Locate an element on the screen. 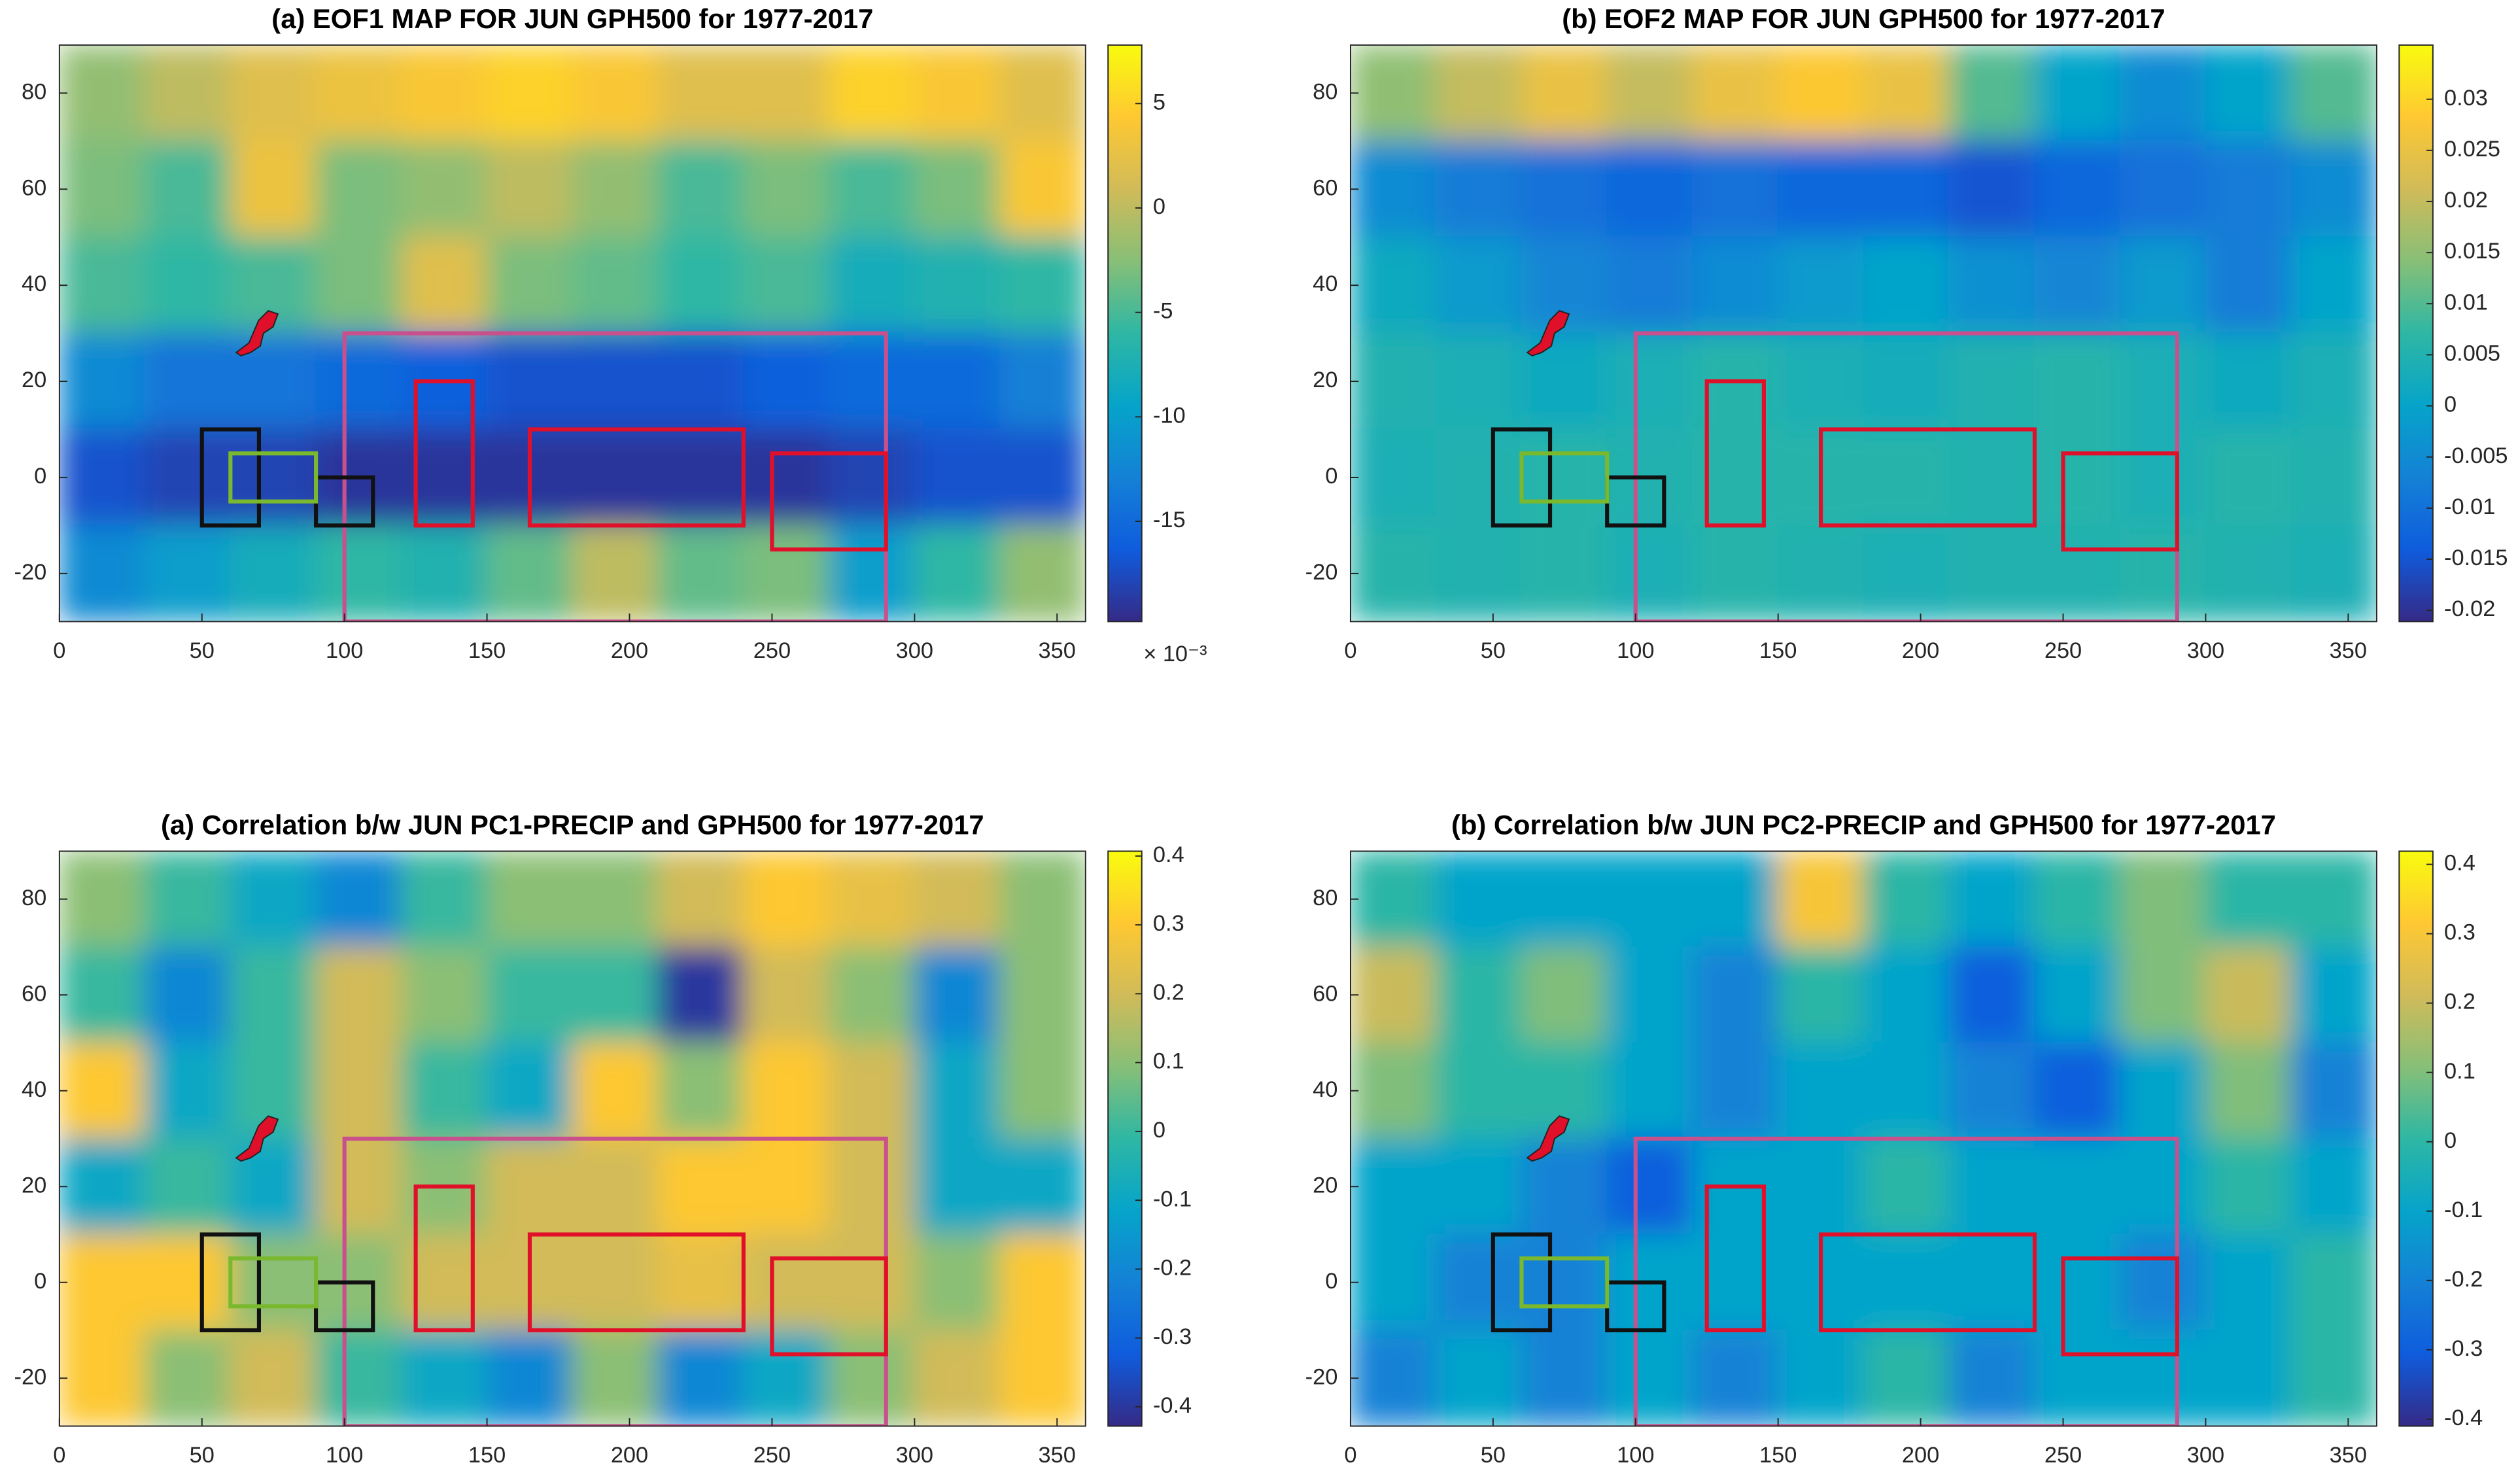 Image resolution: width=2518 pixels, height=1484 pixels. x-tick-label: 250 is located at coordinates (2063, 650).